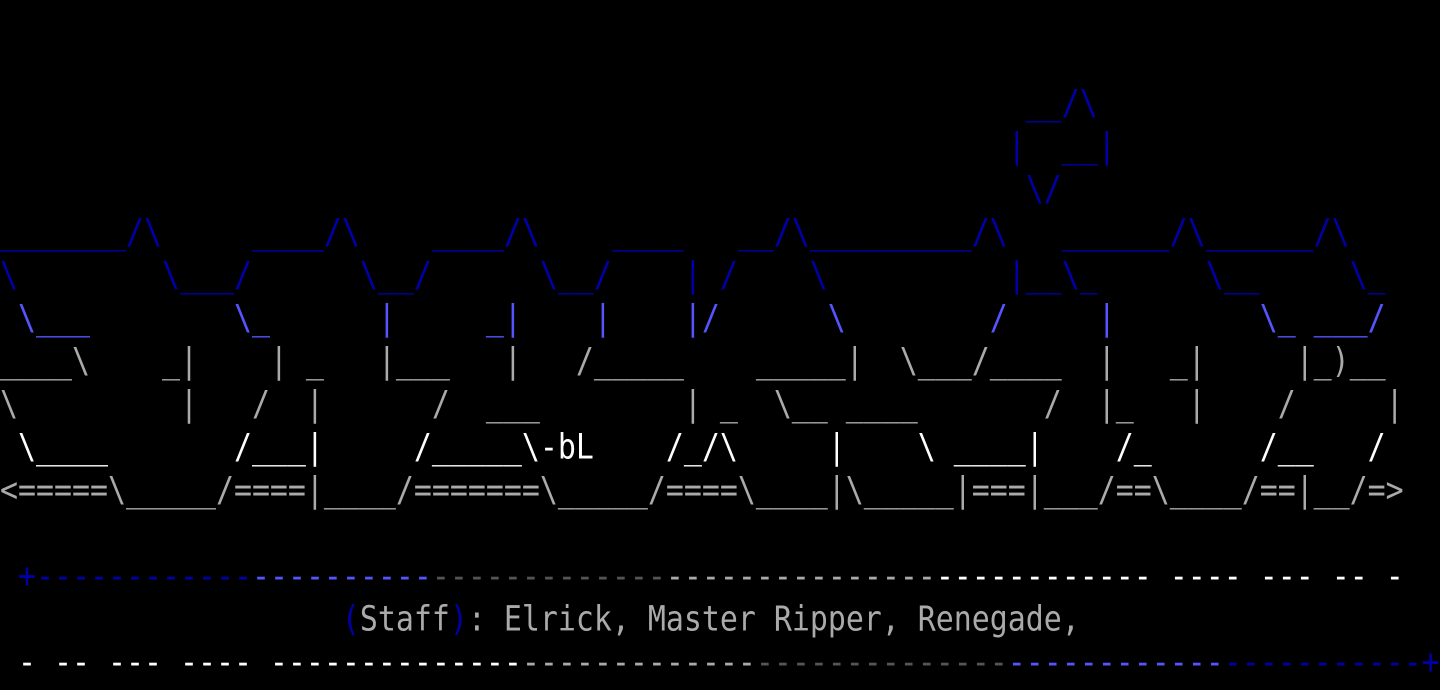 Image resolution: width=1440 pixels, height=690 pixels. Describe the element at coordinates (702, 404) in the screenshot. I see `art-row: \ | / | / ___ | _ \__ ____ / |_ | / |` at that location.